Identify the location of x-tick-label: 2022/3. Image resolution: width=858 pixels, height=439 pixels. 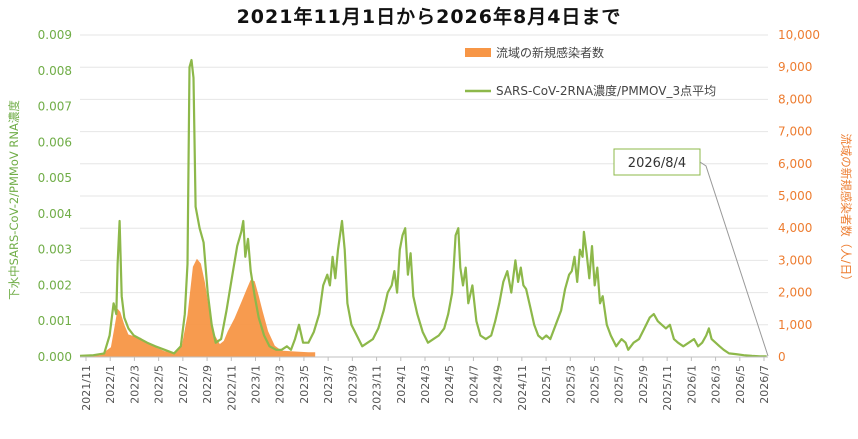
(134, 384).